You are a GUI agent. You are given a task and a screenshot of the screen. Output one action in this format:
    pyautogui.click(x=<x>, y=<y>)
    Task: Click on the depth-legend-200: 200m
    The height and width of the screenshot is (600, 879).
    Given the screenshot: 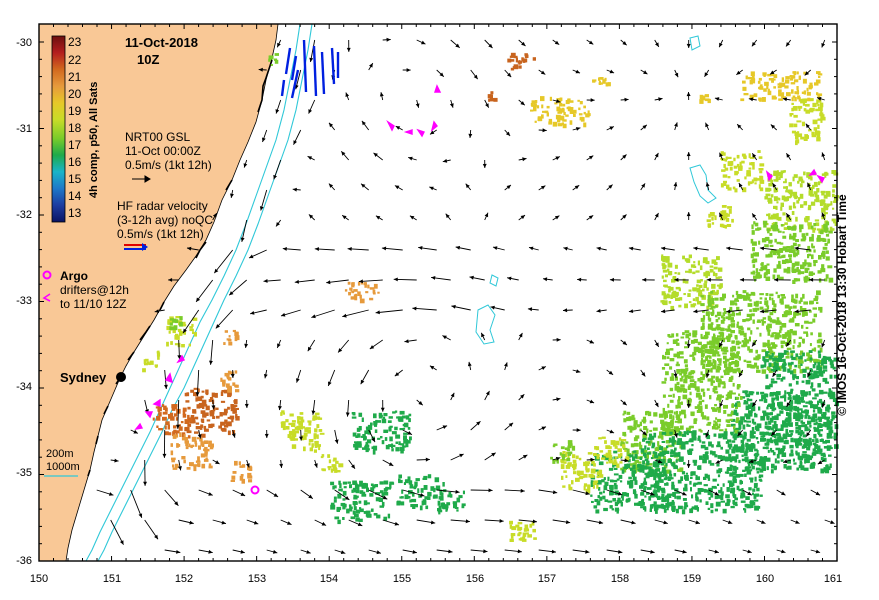 What is the action you would take?
    pyautogui.click(x=60, y=454)
    